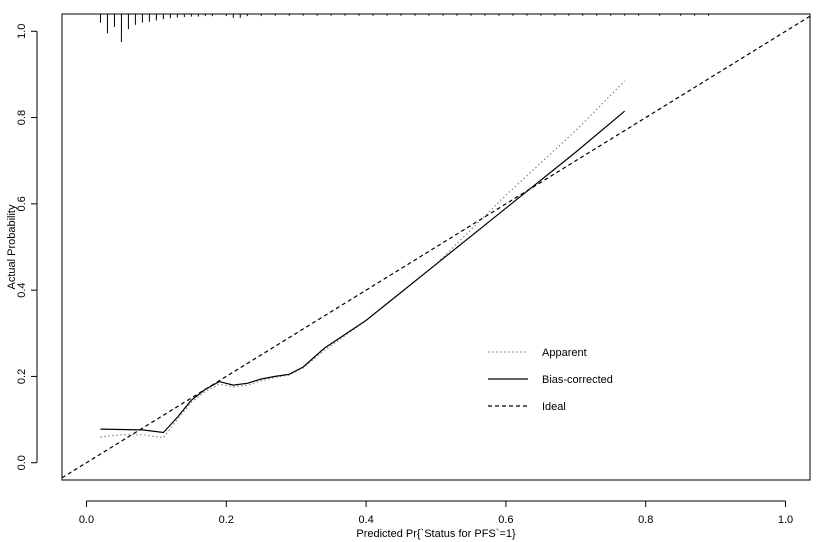 Image resolution: width=829 pixels, height=542 pixels. I want to click on y-tick-label: 0.8, so click(22, 117).